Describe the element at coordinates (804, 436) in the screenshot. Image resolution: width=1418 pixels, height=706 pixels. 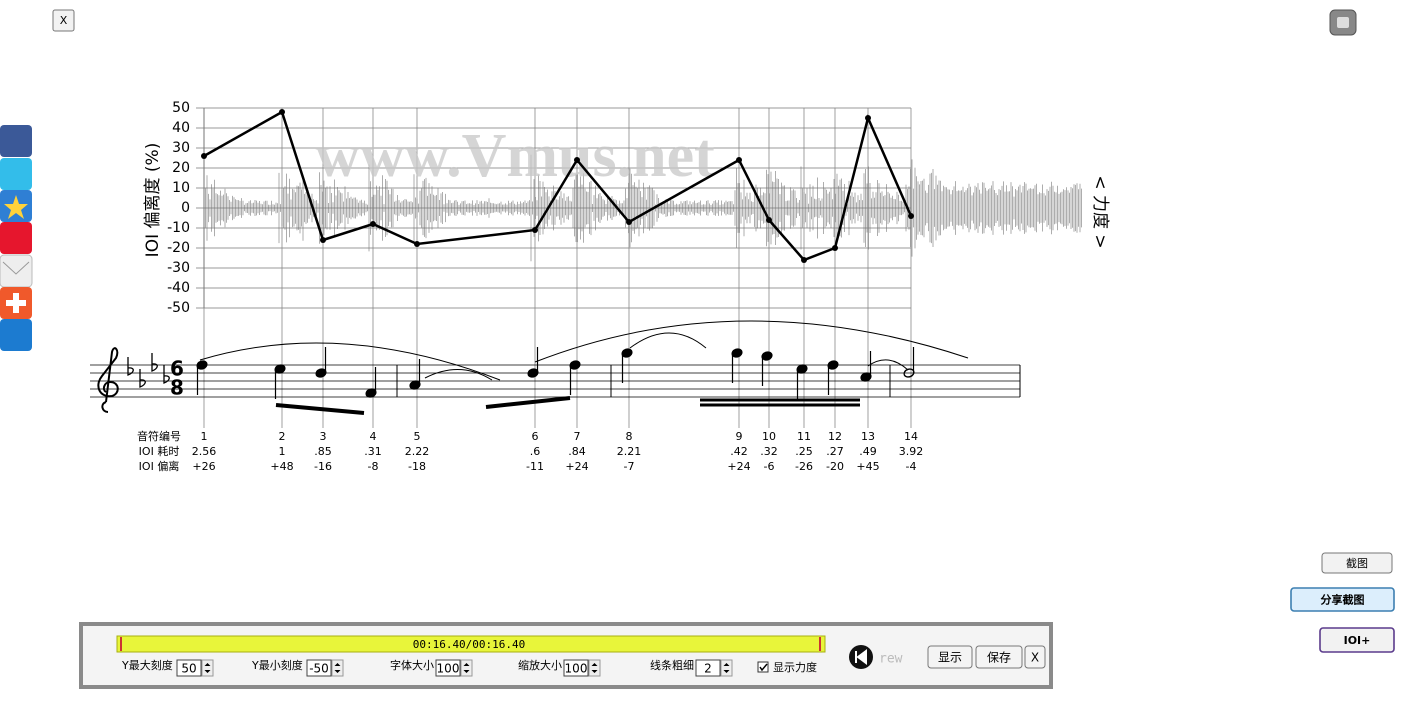
I see `note-number: 11` at that location.